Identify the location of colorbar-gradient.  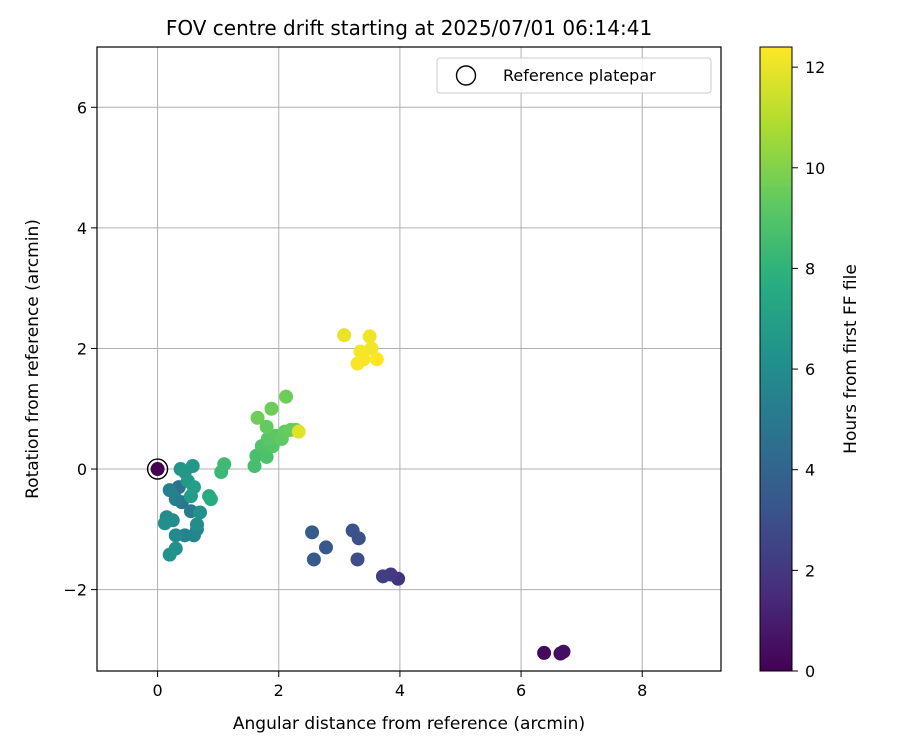
(776, 359).